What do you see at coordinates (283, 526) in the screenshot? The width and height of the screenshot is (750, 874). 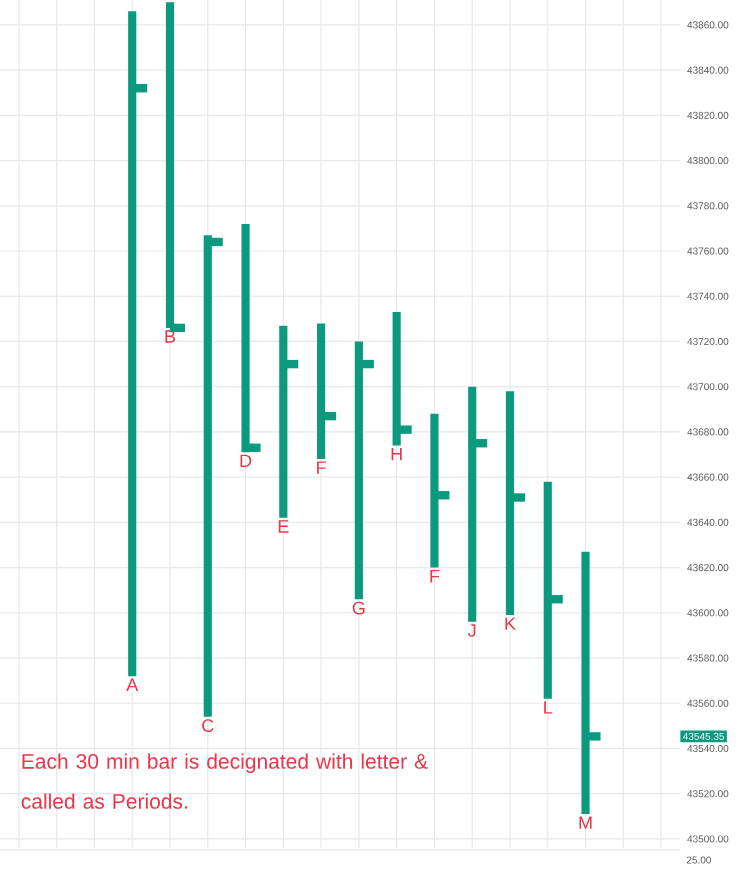 I see `x-tick-label: E` at bounding box center [283, 526].